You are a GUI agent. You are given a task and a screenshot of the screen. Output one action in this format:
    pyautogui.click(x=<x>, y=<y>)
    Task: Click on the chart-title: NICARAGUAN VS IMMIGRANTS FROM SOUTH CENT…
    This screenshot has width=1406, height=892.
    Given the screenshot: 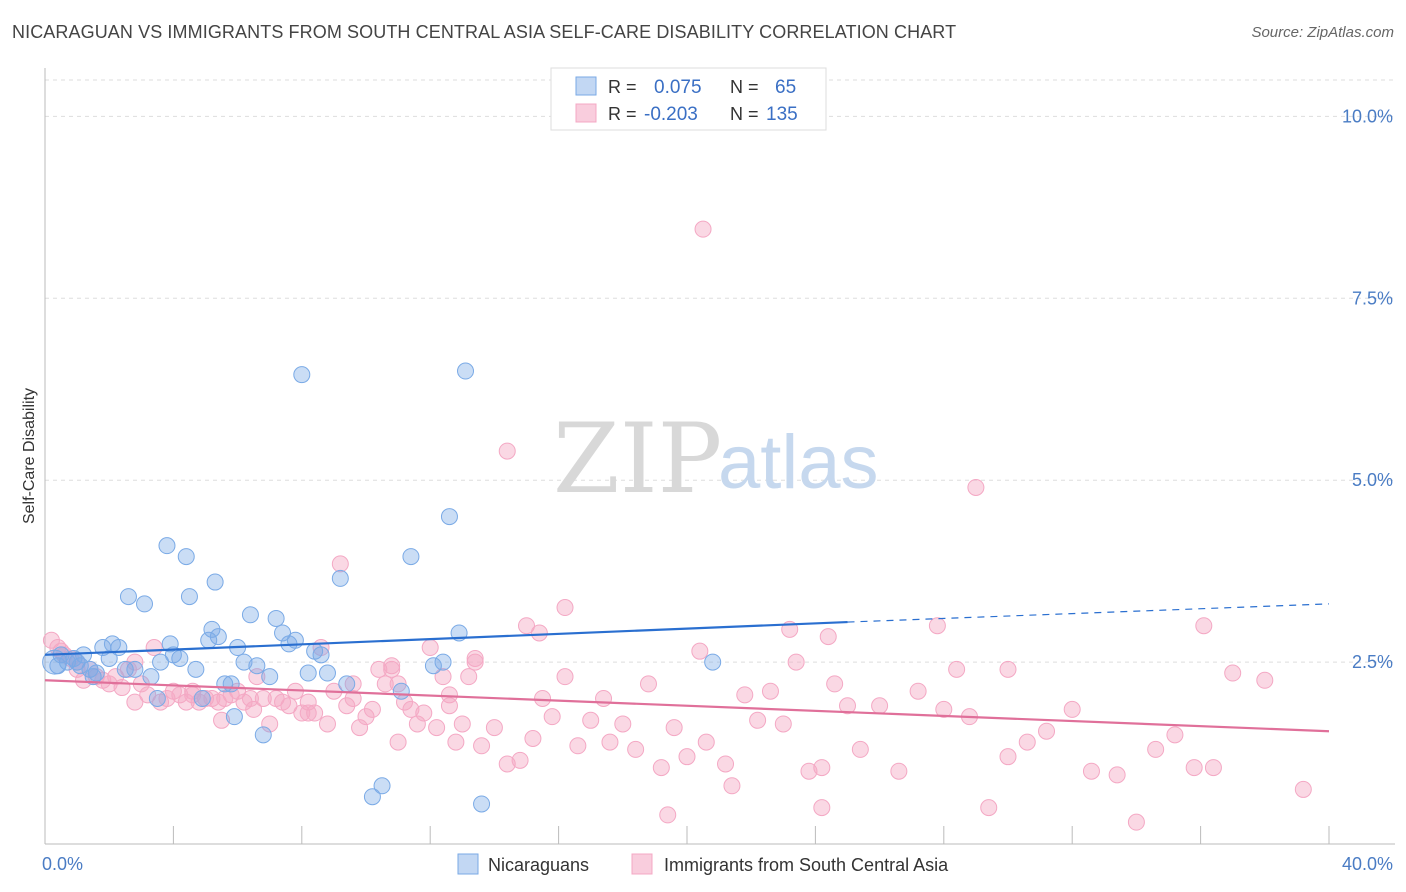 What is the action you would take?
    pyautogui.click(x=484, y=32)
    